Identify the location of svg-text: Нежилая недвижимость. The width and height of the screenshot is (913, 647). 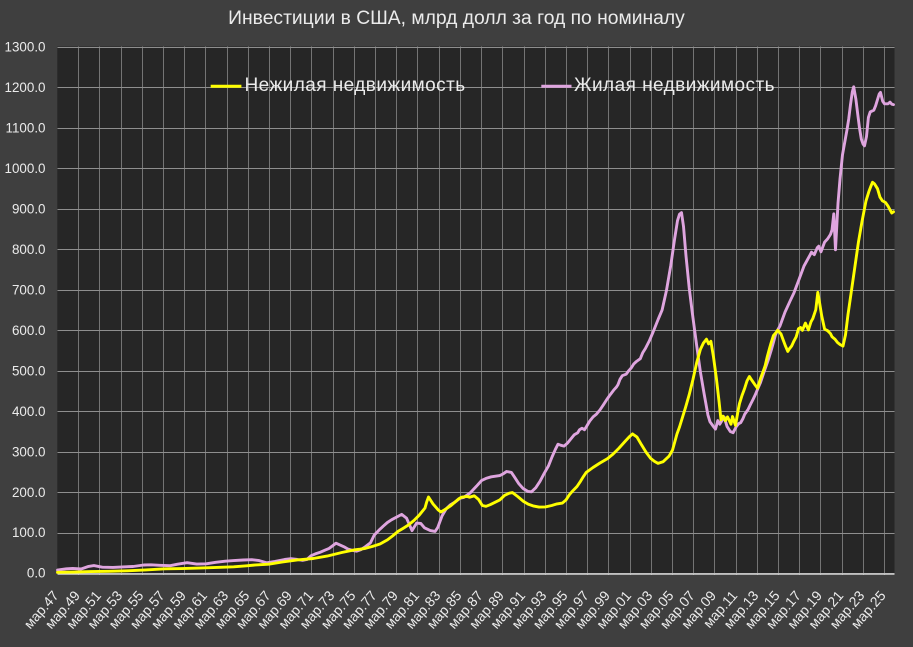
(355, 85).